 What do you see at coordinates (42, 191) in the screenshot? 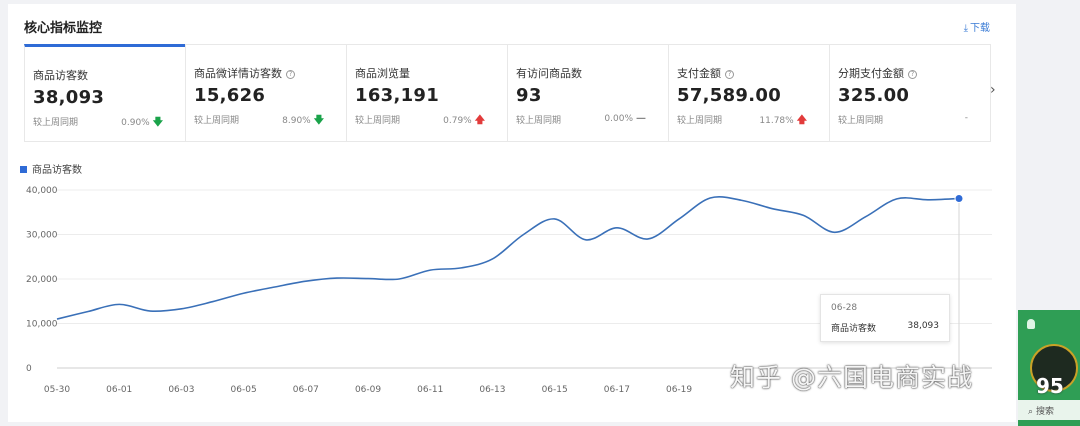
I see `y-tick-label: 40,000` at bounding box center [42, 191].